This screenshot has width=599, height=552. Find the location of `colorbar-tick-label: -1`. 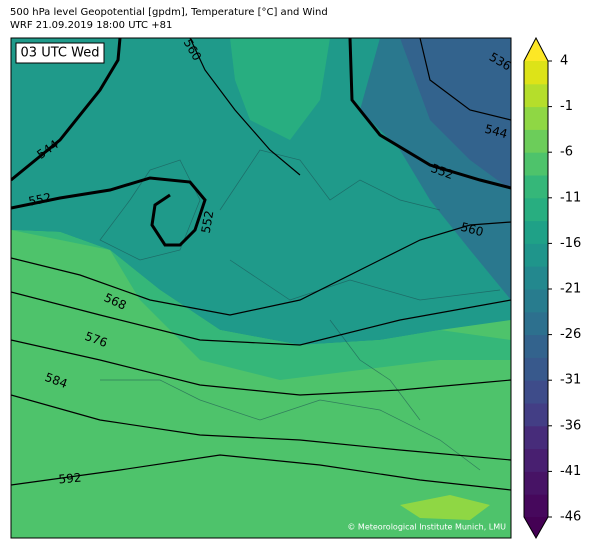

colorbar-tick-label: -1 is located at coordinates (566, 106).